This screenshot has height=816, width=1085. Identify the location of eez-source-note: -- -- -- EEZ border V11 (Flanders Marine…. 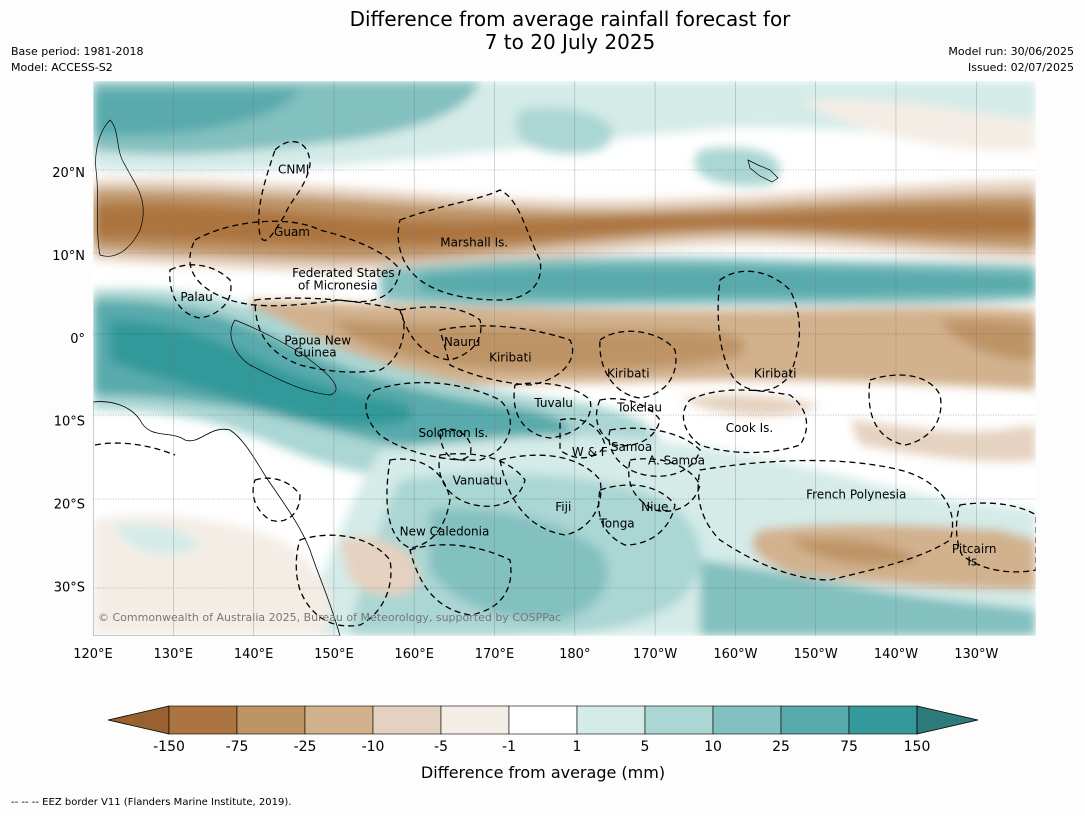
(151, 802).